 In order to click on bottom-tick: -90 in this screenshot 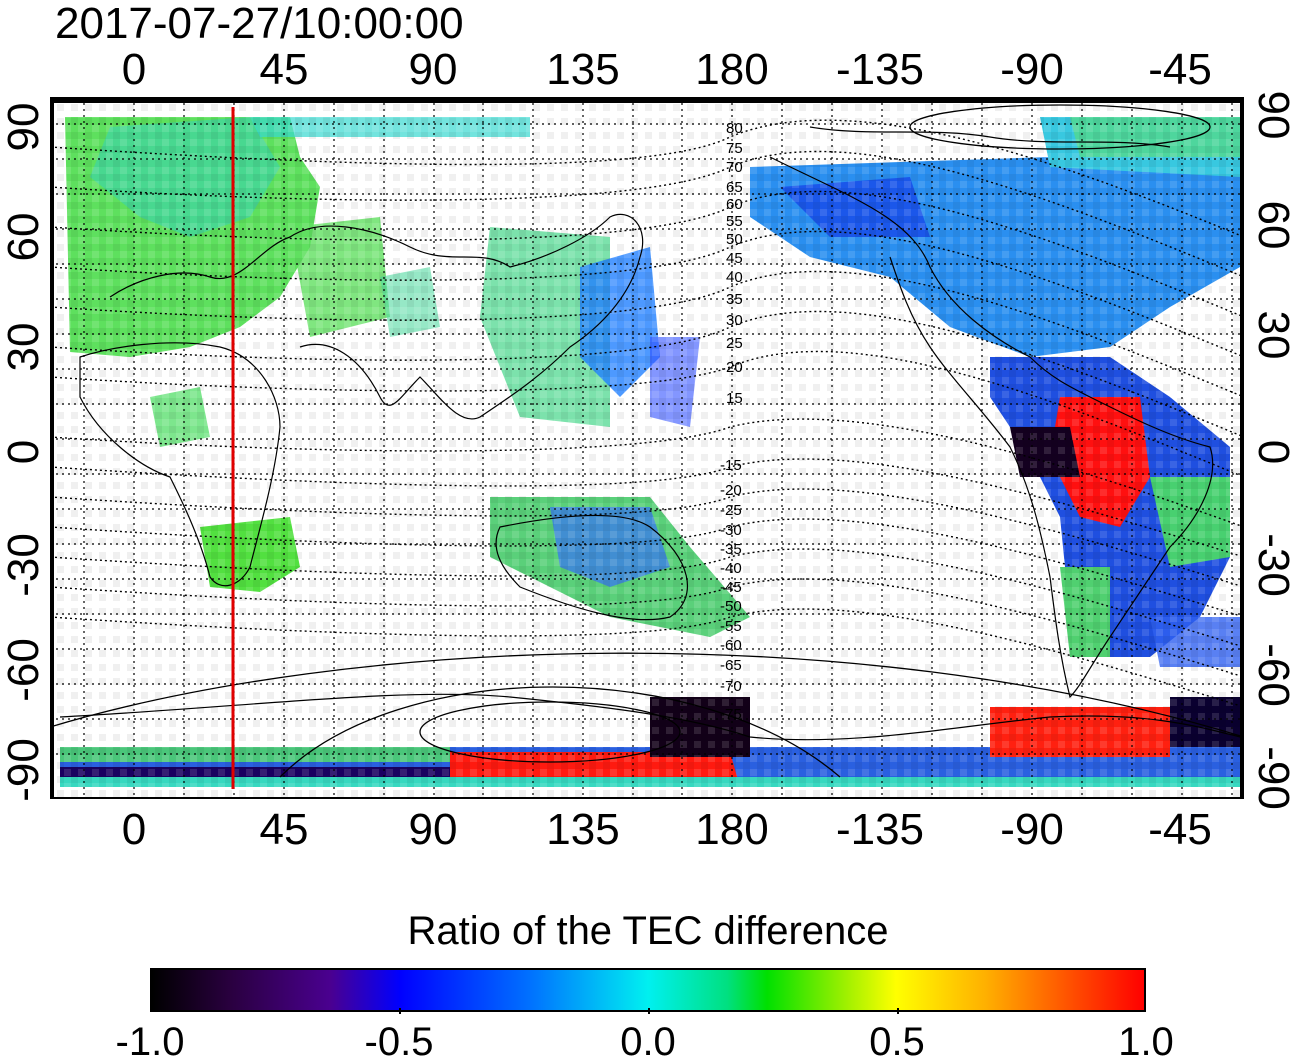, I will do `click(1032, 830)`.